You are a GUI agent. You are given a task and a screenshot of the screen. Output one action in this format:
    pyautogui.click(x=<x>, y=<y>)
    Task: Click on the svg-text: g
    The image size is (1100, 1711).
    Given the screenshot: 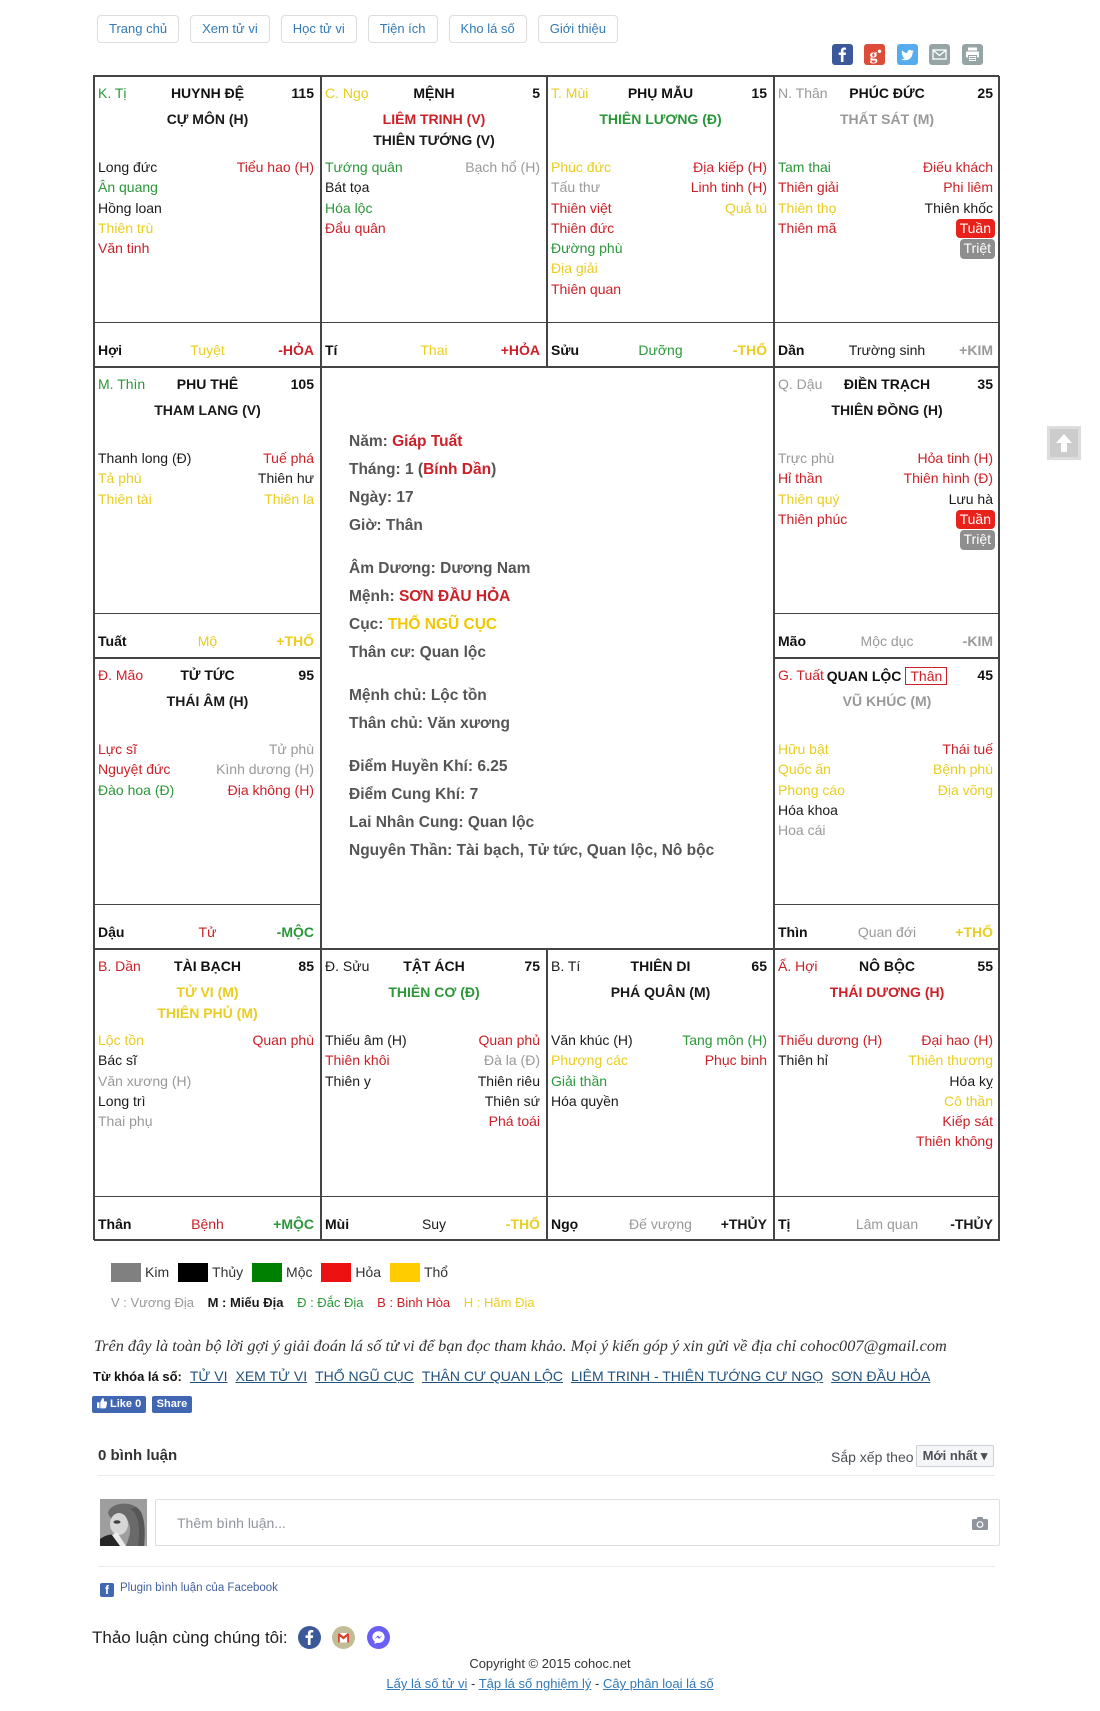 What is the action you would take?
    pyautogui.click(x=874, y=55)
    